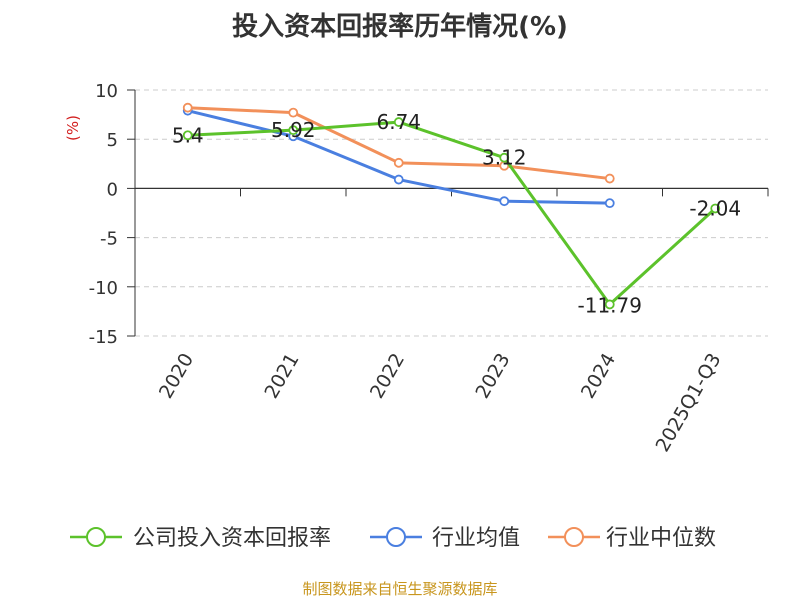  What do you see at coordinates (689, 403) in the screenshot?
I see `x-tick-label: 2025Q1-Q3` at bounding box center [689, 403].